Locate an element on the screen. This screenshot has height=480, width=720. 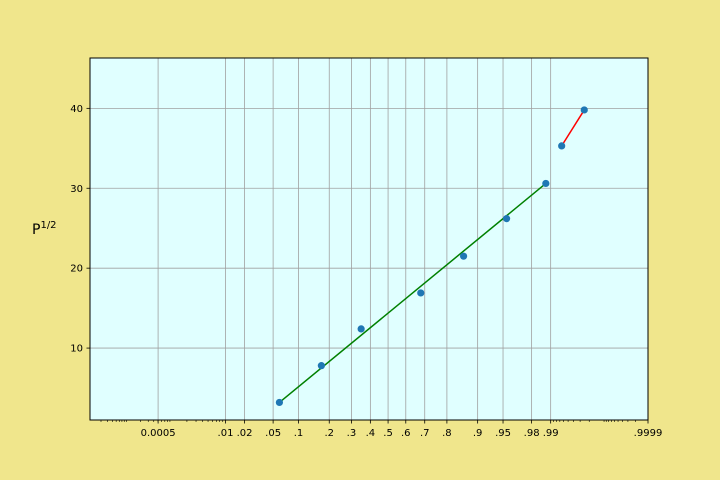
y-tick-label: 30 is located at coordinates (76, 189).